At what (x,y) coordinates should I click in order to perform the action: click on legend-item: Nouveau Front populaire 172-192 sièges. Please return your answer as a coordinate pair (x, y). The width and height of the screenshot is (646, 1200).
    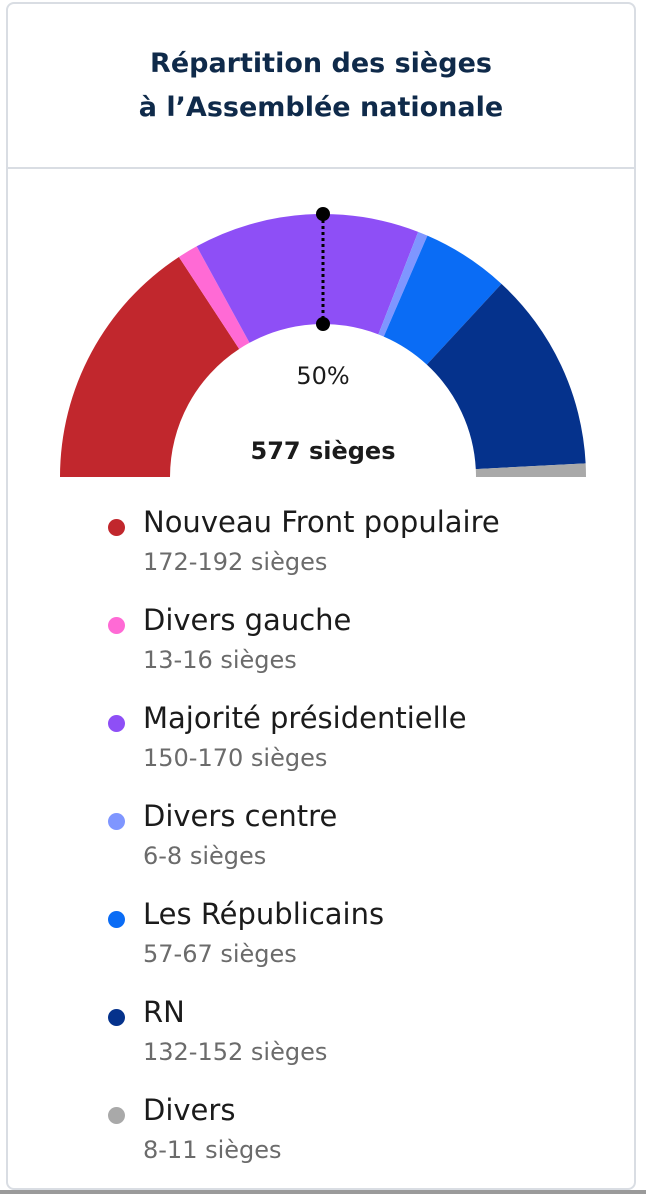
    Looking at the image, I should click on (321, 548).